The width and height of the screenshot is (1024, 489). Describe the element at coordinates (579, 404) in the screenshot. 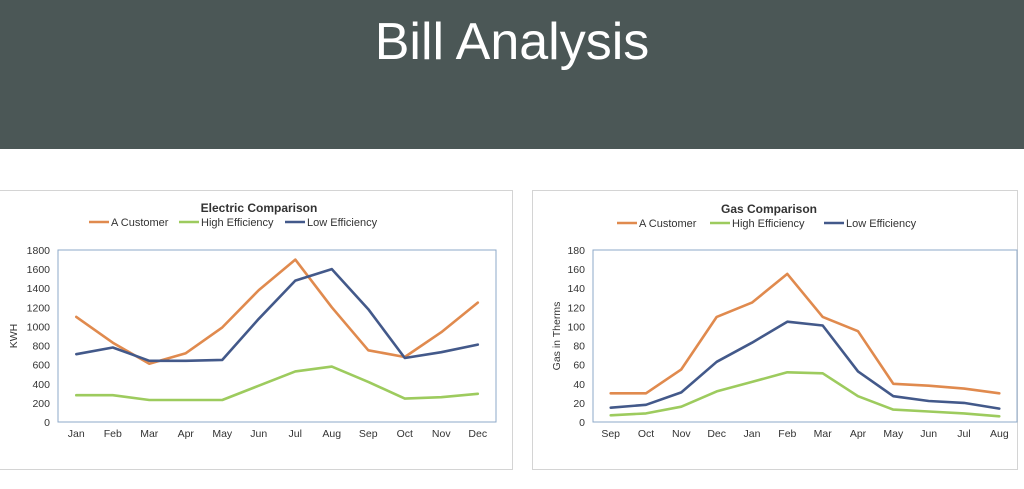

I see `y-tick-label: 20` at that location.